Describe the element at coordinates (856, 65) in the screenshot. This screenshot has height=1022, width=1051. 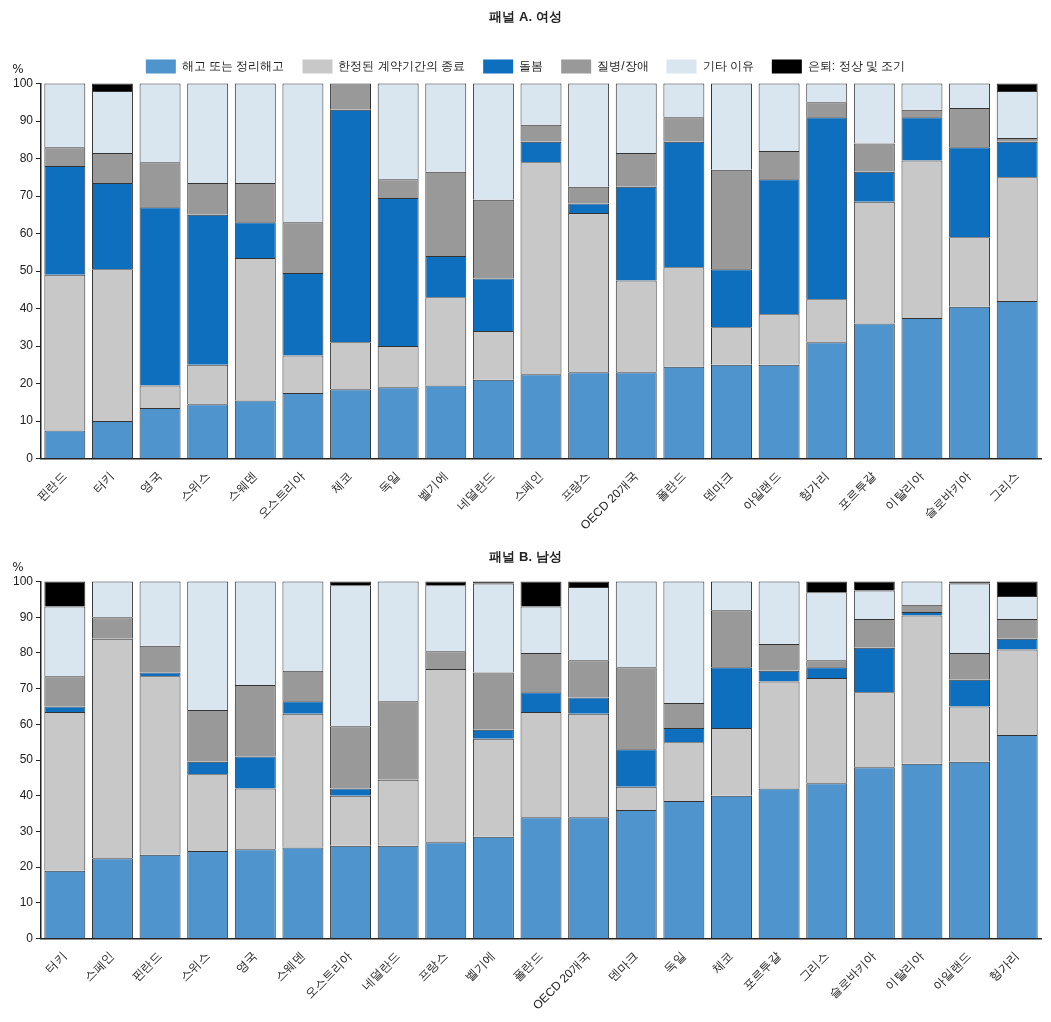
I see `legend-label: 은퇴: 정상 및 조기` at that location.